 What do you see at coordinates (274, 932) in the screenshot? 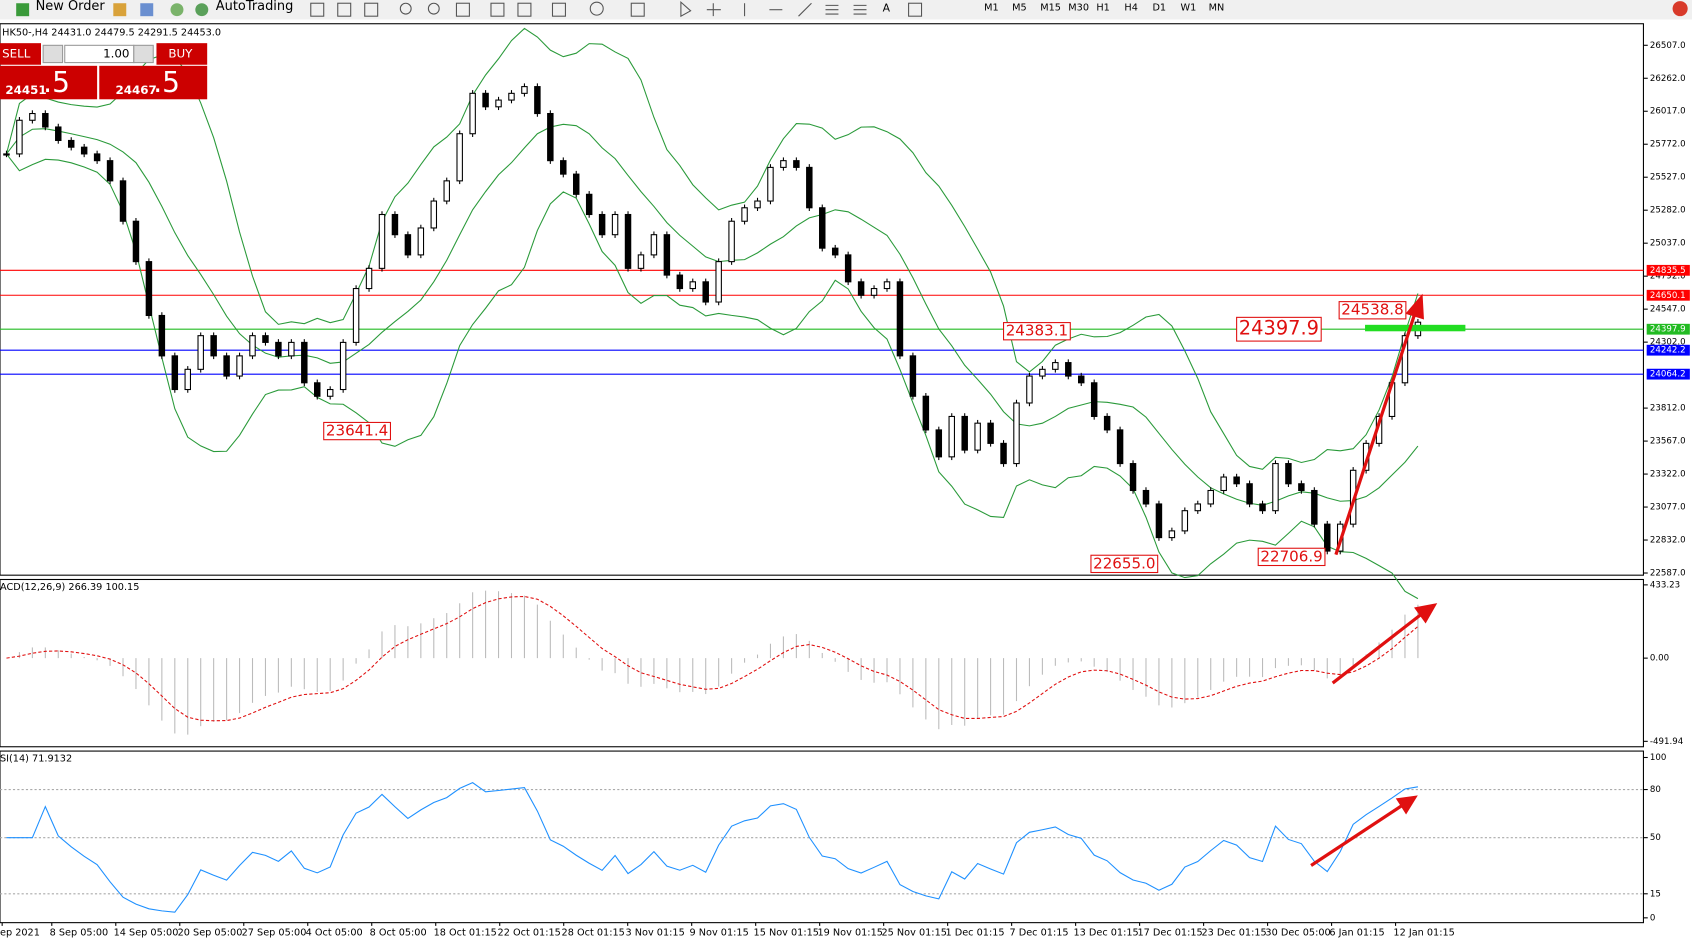
I see `x-tick-label: 27 Sep 05:00` at bounding box center [274, 932].